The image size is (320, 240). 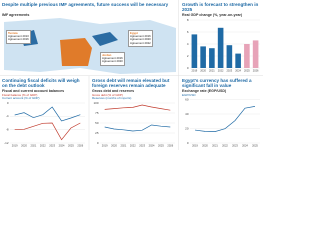 What do you see at coordinates (7, 116) in the screenshot?
I see `y-tick-label: -4` at bounding box center [7, 116].